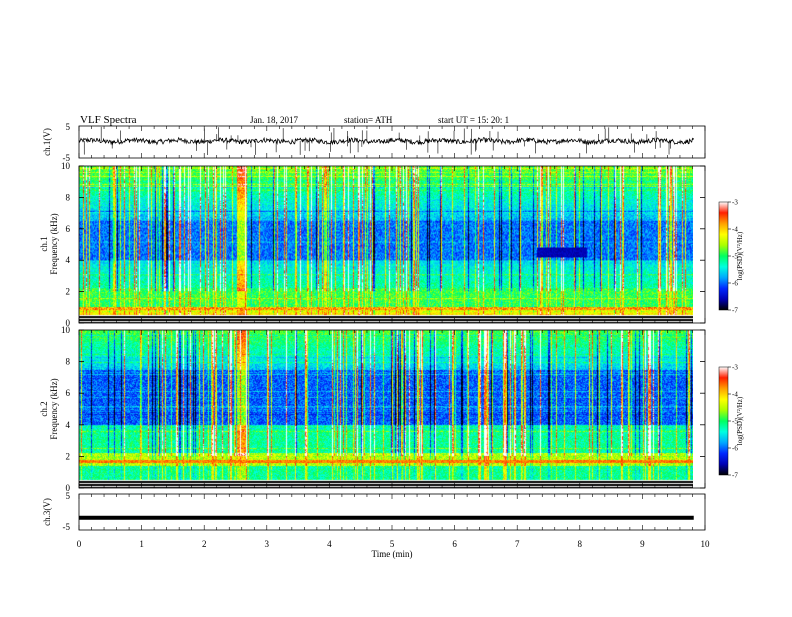  Describe the element at coordinates (386, 517) in the screenshot. I see `ch3-waveform-trace` at that location.